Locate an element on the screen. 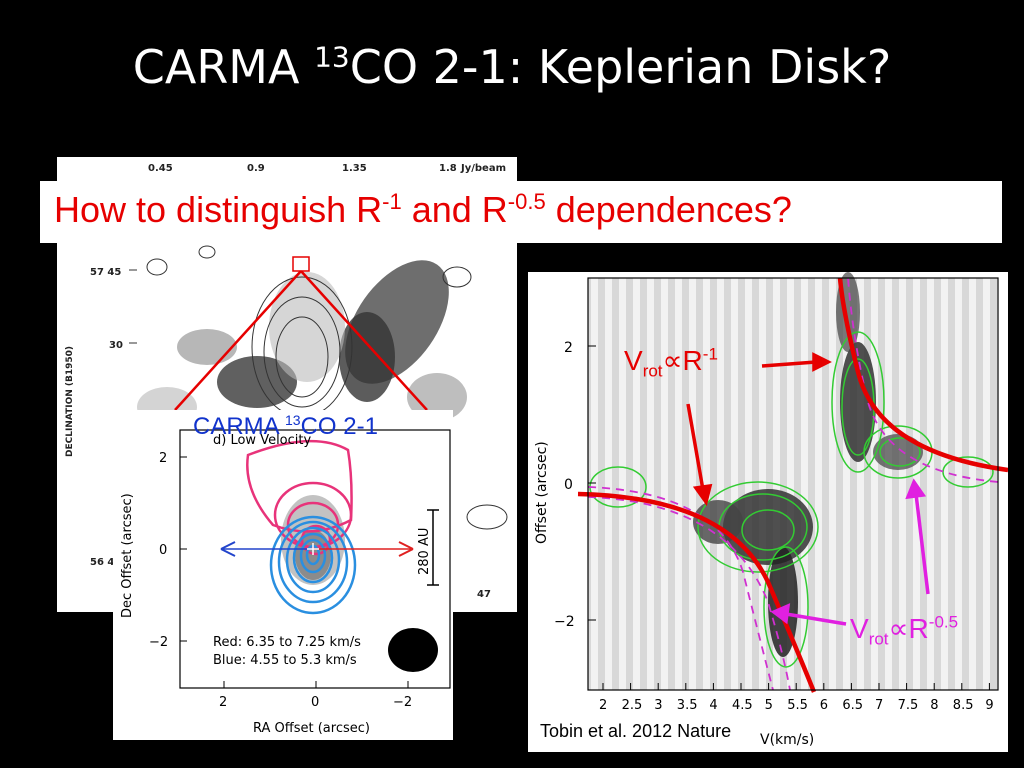  pv-x-tick: 7 is located at coordinates (879, 705).